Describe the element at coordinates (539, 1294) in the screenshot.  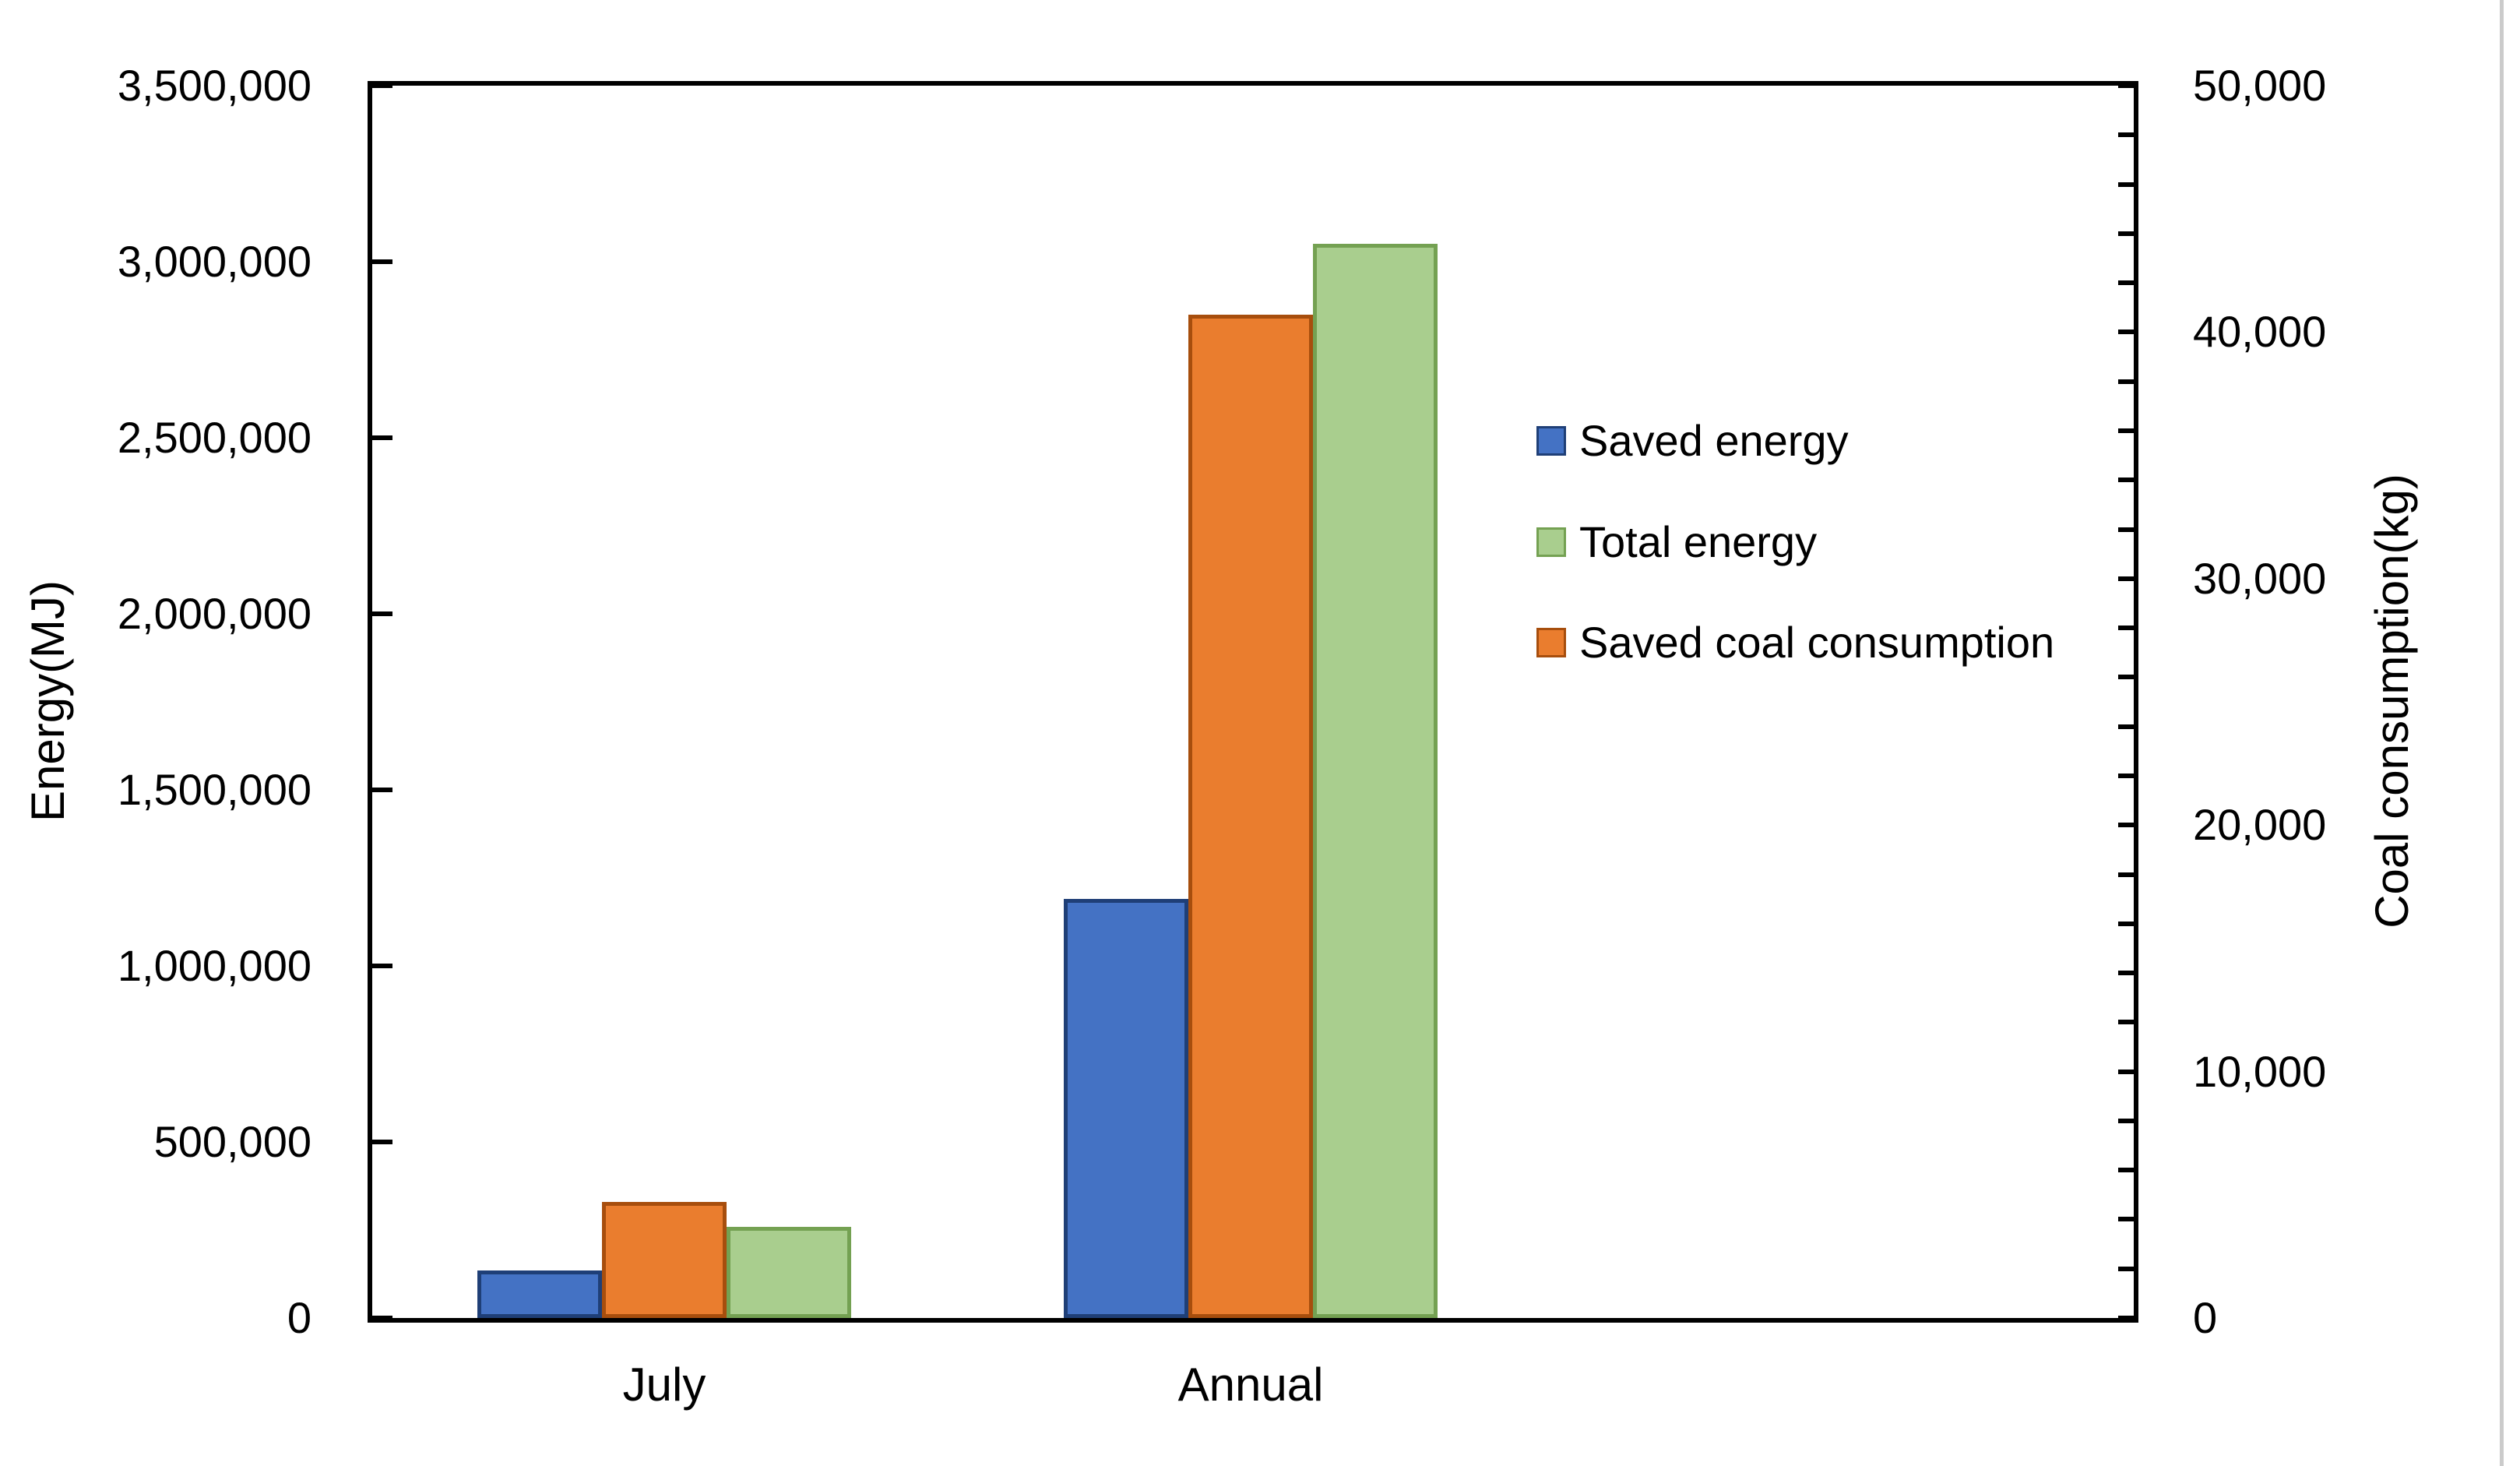
I see `bar-july-saved-energy` at that location.